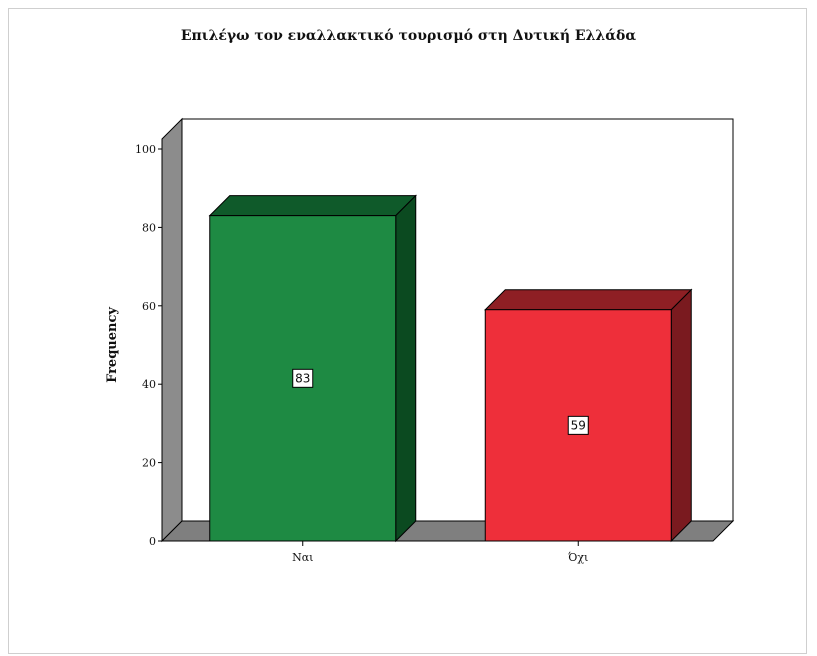 The image size is (817, 656). Describe the element at coordinates (112, 345) in the screenshot. I see `y-axis-title: Frequency` at that location.